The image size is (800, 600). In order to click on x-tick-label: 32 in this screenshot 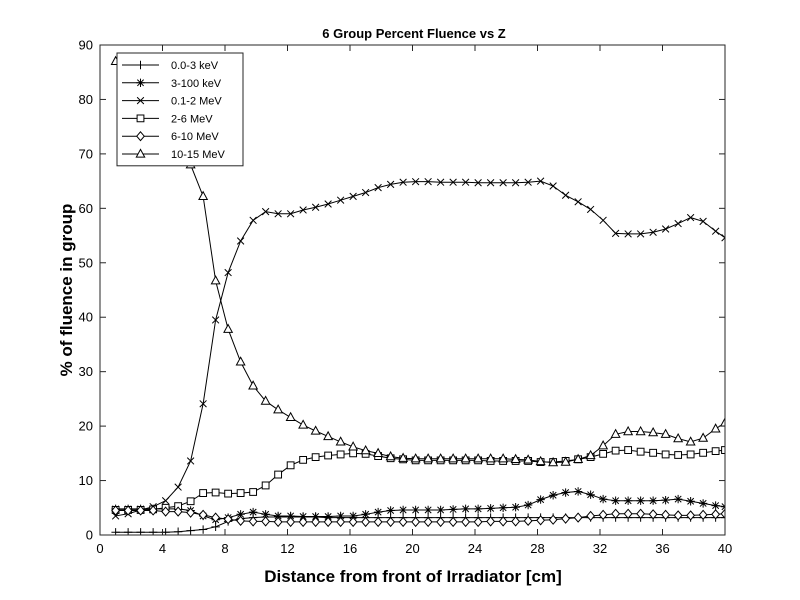, I will do `click(600, 548)`.